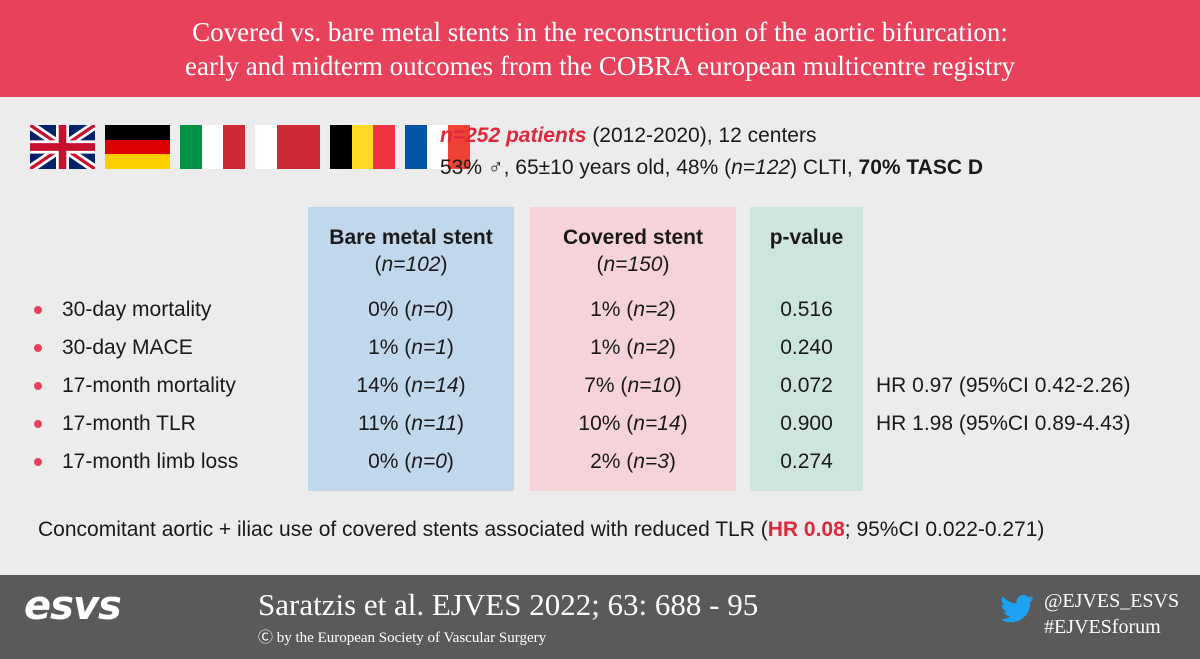  What do you see at coordinates (806, 237) in the screenshot?
I see `p-value-header: p-value` at bounding box center [806, 237].